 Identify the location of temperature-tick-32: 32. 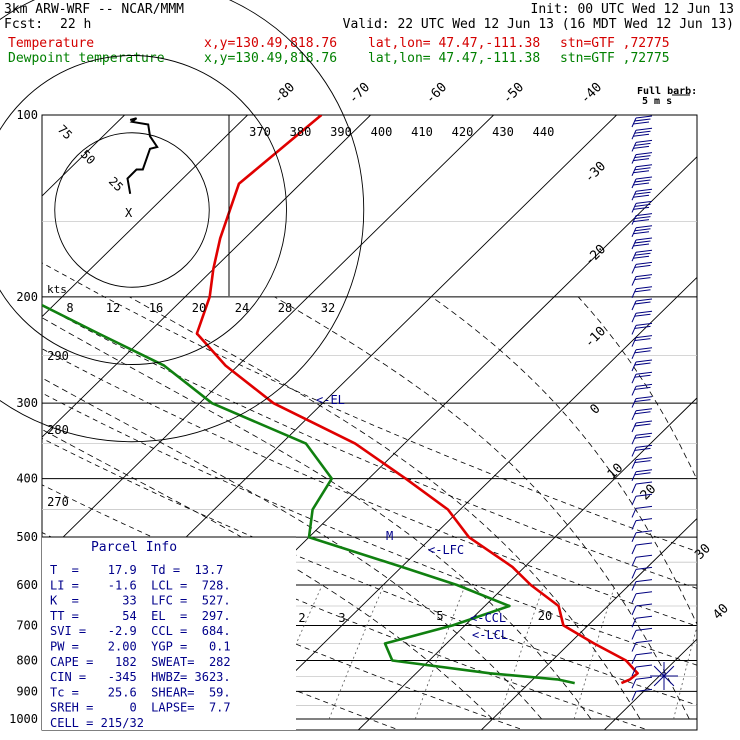
(328, 308).